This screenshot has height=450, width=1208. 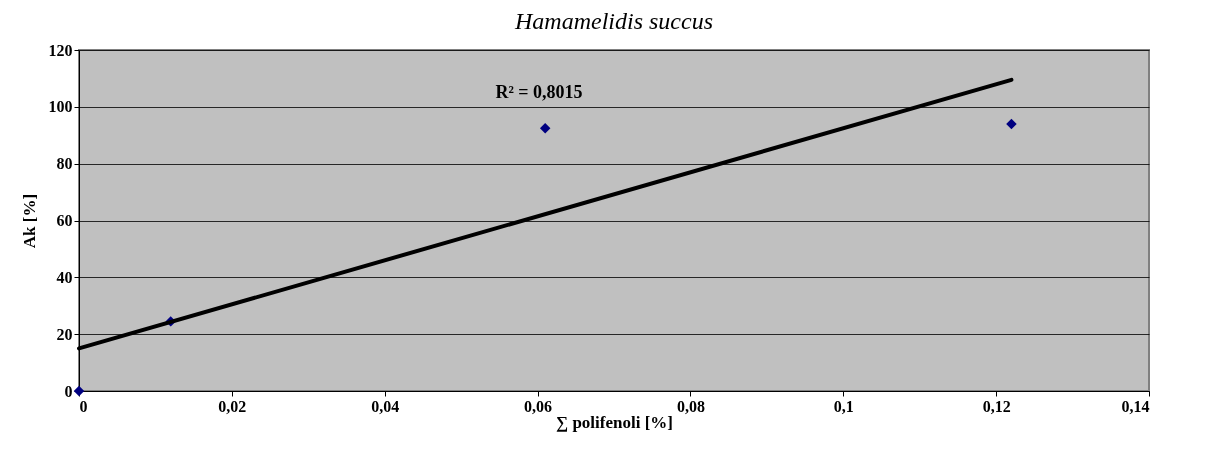 What do you see at coordinates (60, 50) in the screenshot?
I see `y-tick-label: 120` at bounding box center [60, 50].